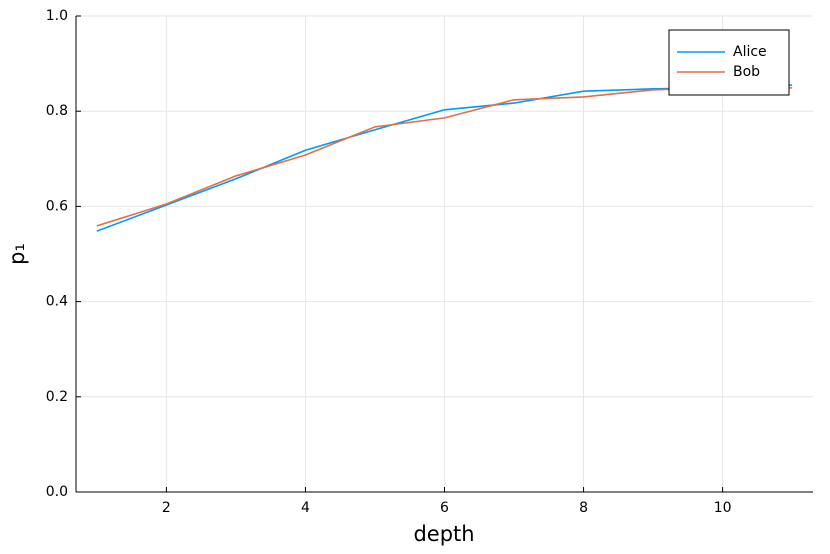 The image size is (830, 554). What do you see at coordinates (723, 508) in the screenshot?
I see `x-tick-label: 10` at bounding box center [723, 508].